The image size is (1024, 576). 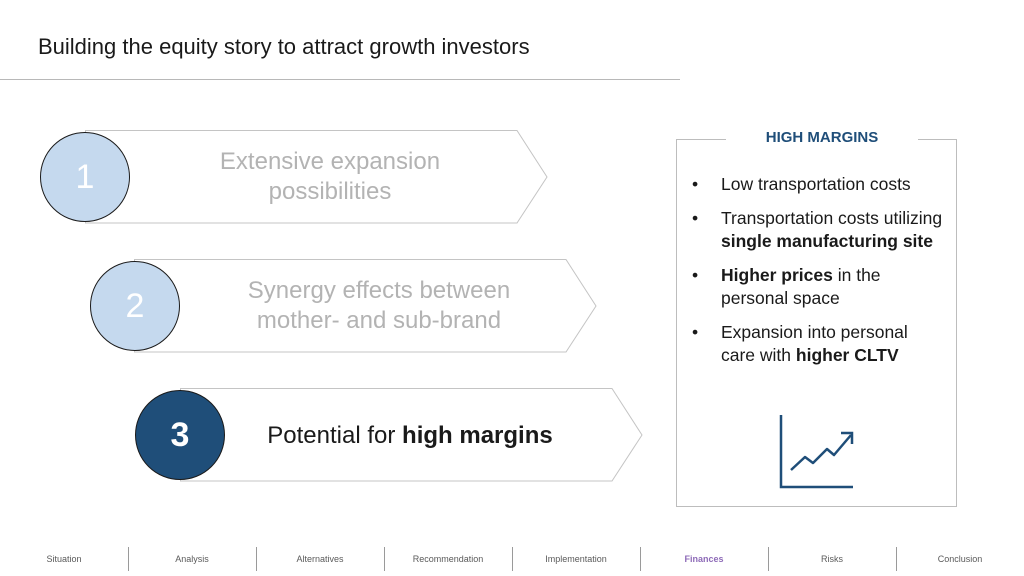 I want to click on nav-item-finances: Finances, so click(x=704, y=559).